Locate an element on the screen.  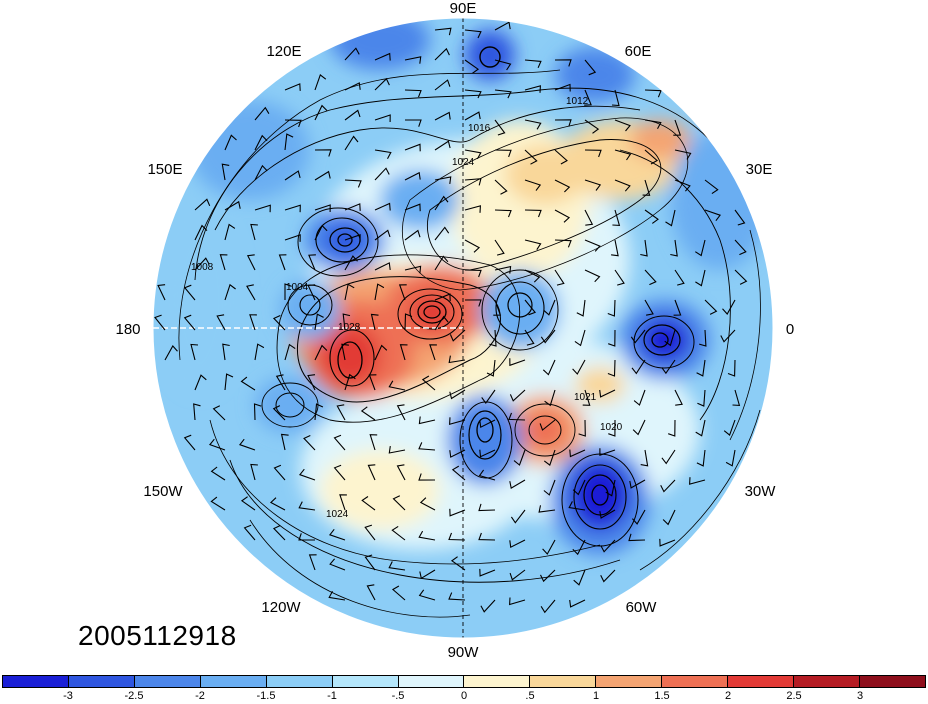
lon-label-120e: 120E is located at coordinates (283, 51).